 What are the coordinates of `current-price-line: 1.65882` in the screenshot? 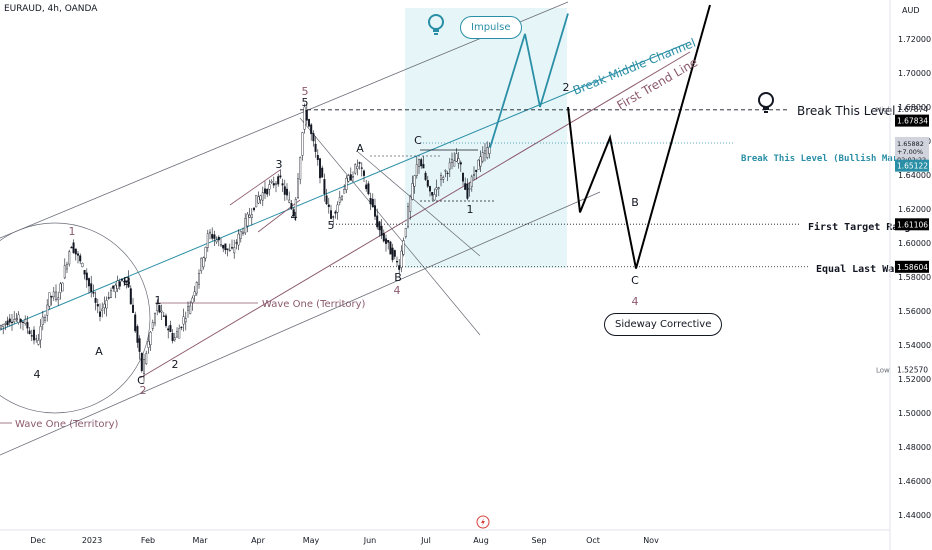 It's located at (910, 144).